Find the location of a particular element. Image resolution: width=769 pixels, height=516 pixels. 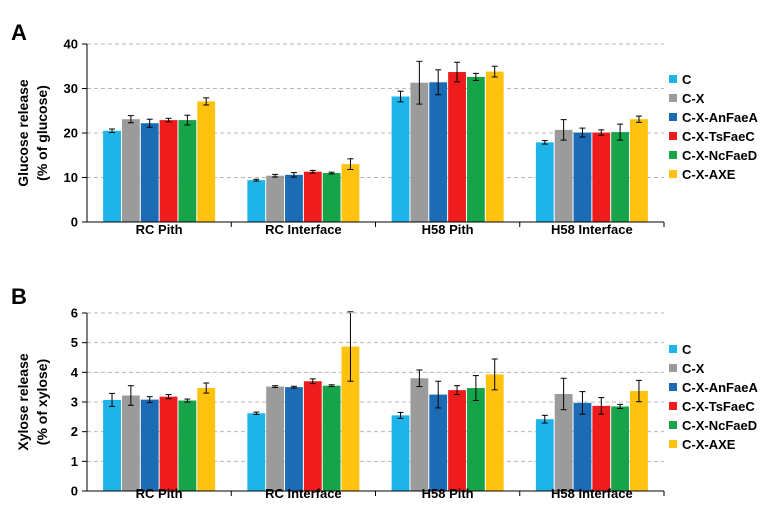

panel-letter: A is located at coordinates (19, 32).